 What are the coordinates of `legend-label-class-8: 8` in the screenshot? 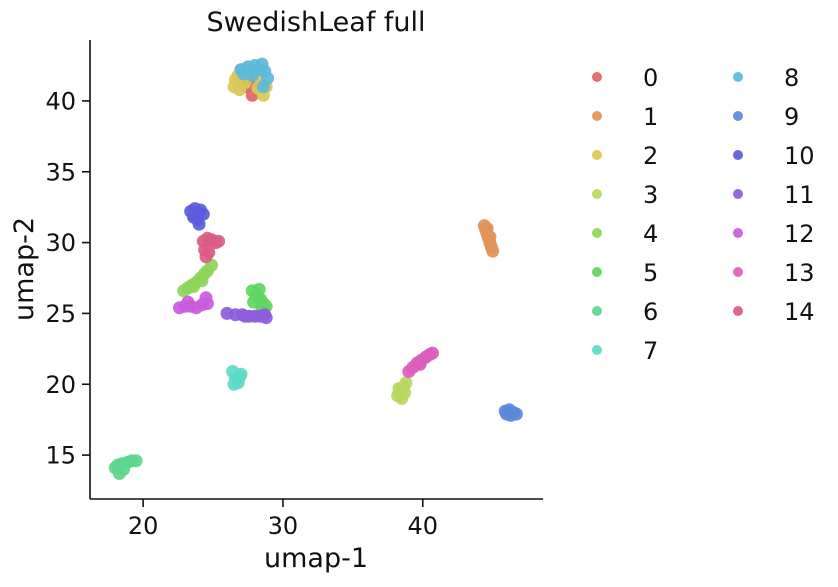 It's located at (791, 78).